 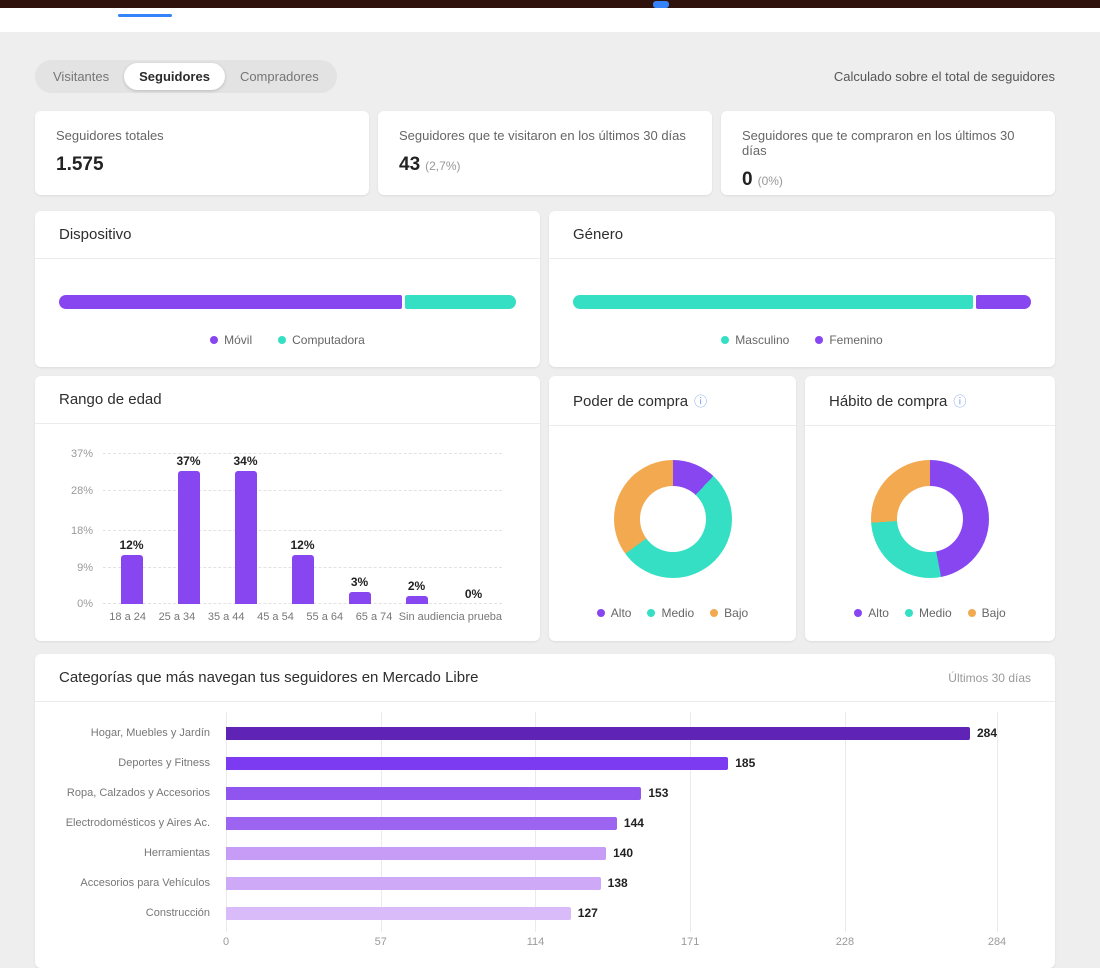 I want to click on stat-number: 0, so click(x=747, y=179).